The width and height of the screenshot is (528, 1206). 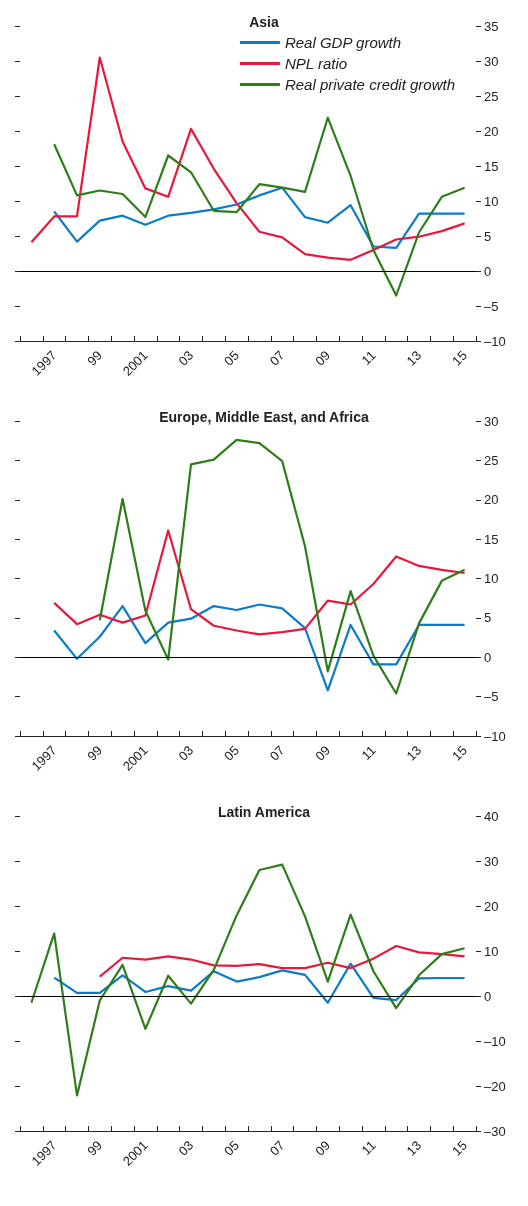 What do you see at coordinates (491, 26) in the screenshot?
I see `y-tick-label: 35` at bounding box center [491, 26].